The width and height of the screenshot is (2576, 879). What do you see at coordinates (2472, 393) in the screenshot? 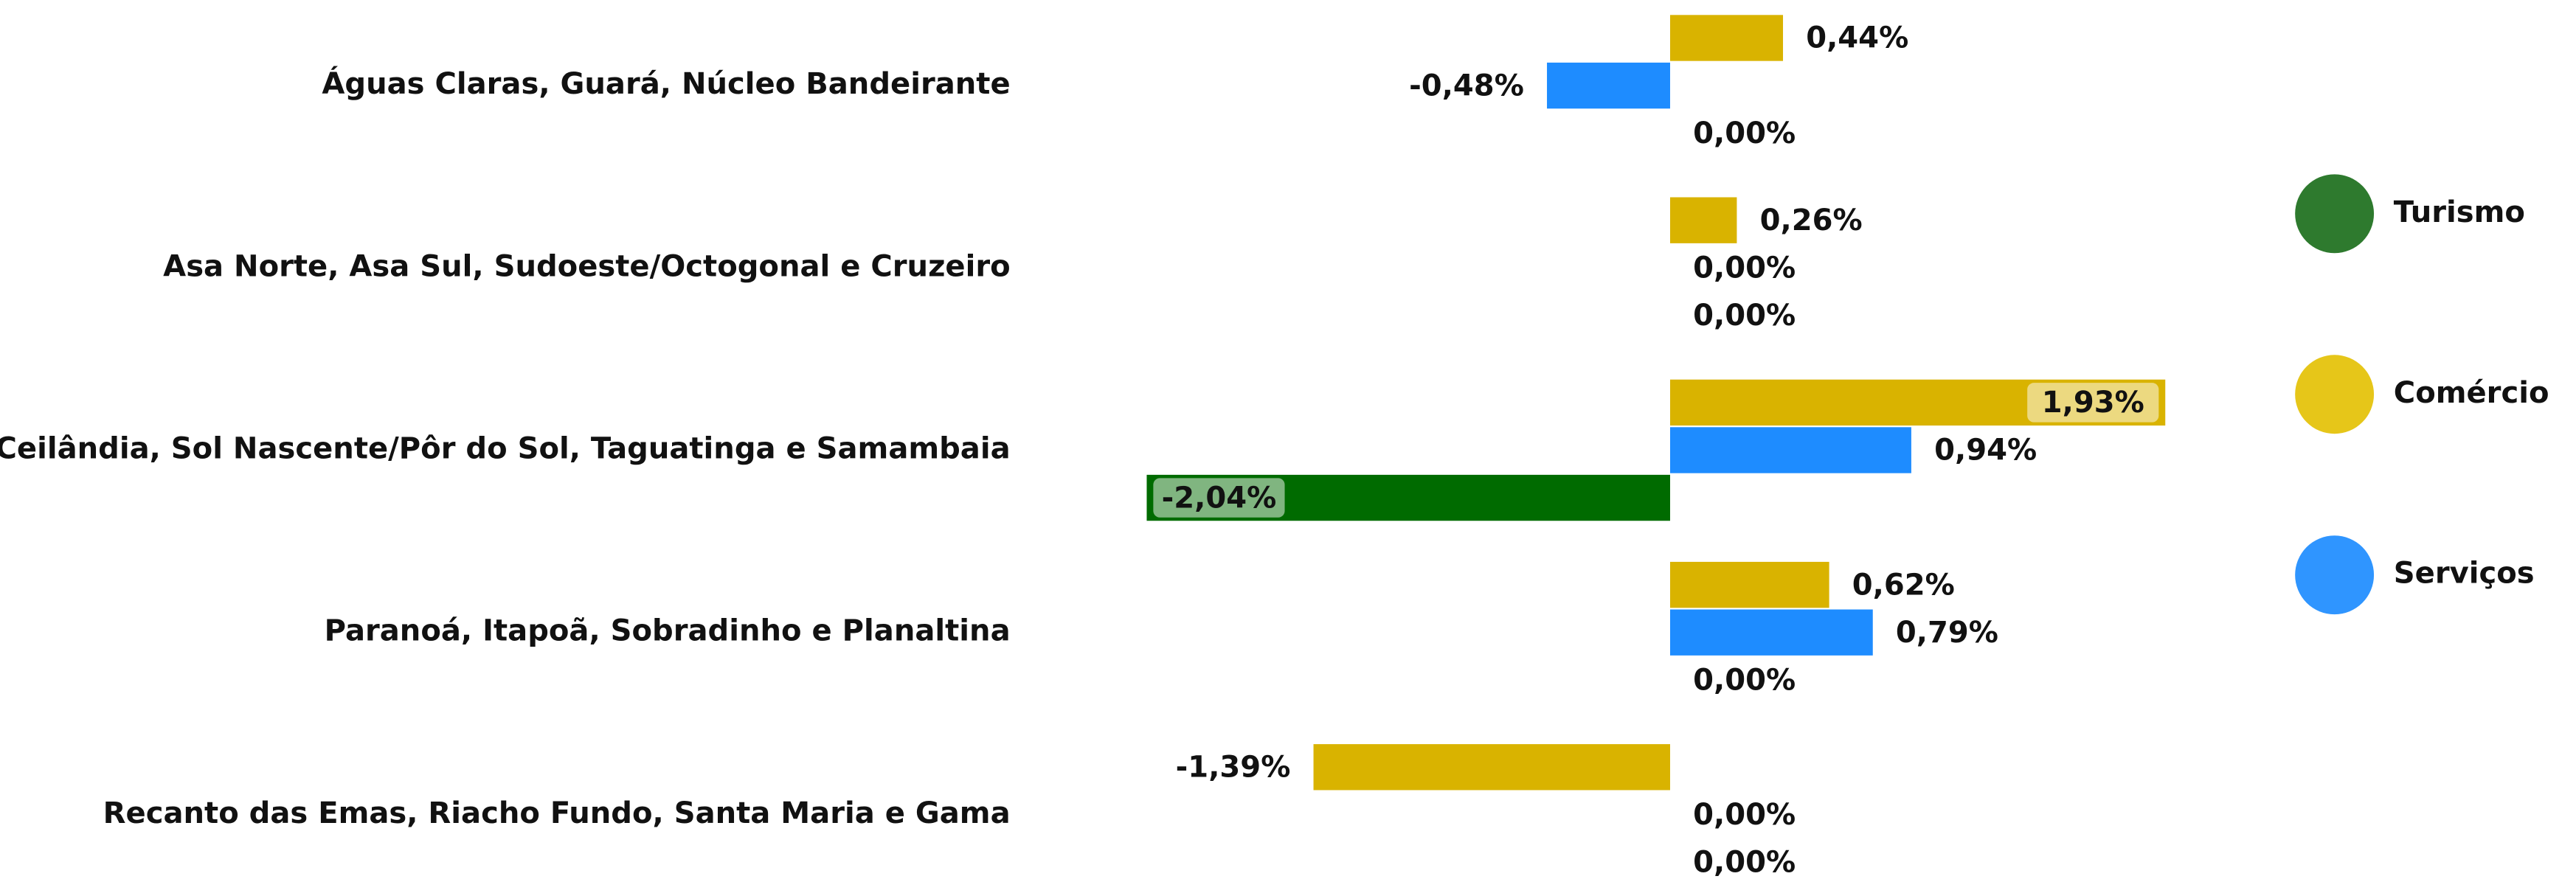
I see `legend-label: Comércio` at bounding box center [2472, 393].